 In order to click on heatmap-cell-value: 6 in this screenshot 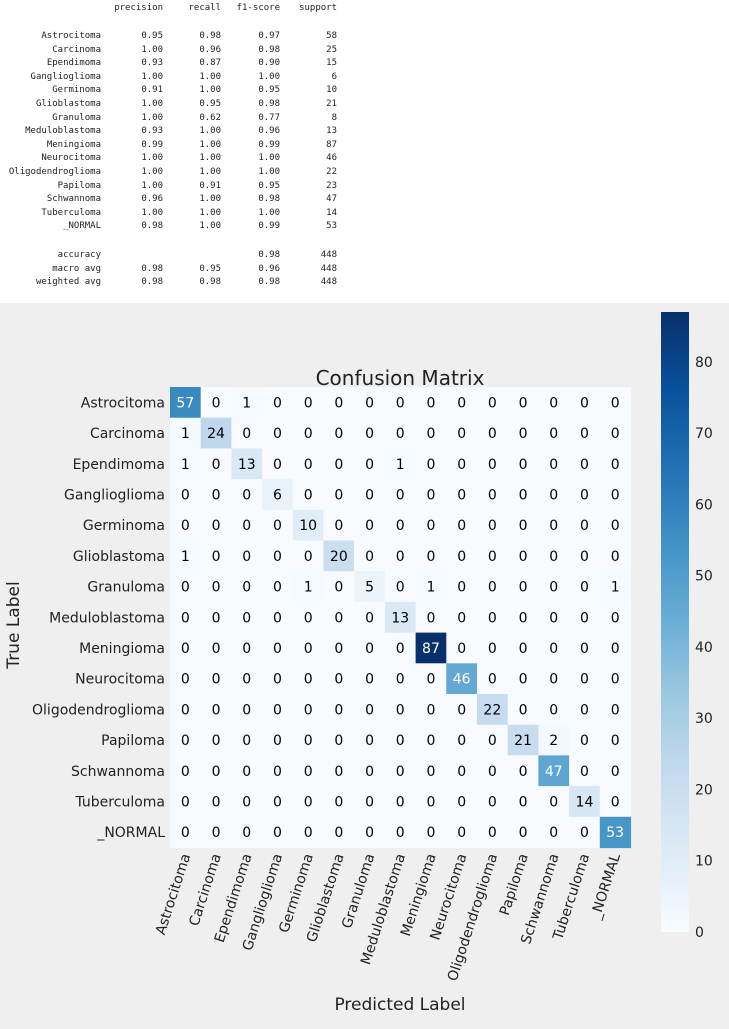, I will do `click(277, 495)`.